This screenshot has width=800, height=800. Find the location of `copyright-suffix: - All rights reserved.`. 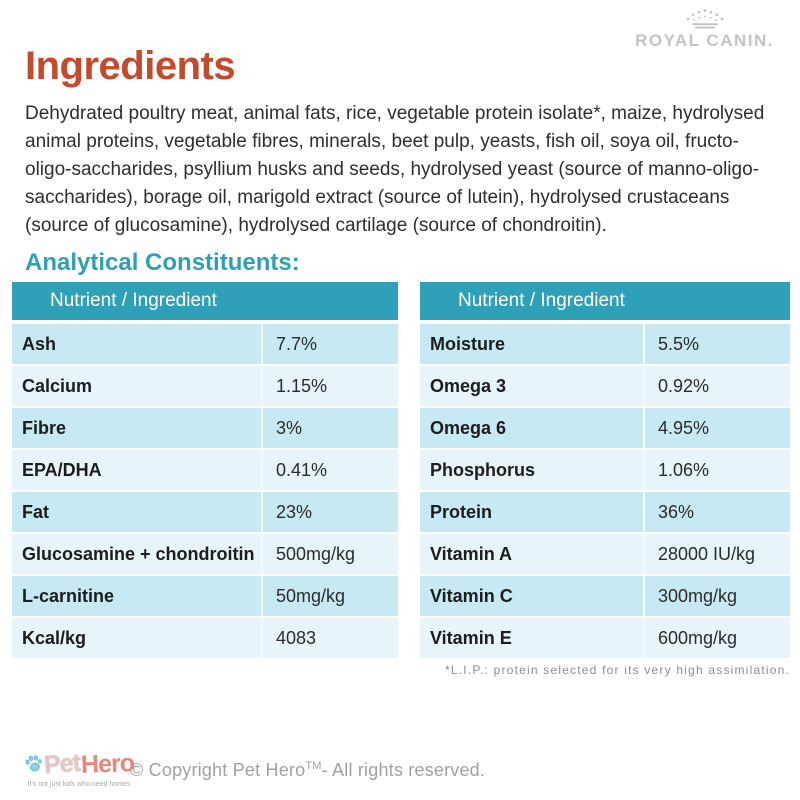

copyright-suffix: - All rights reserved. is located at coordinates (403, 770).